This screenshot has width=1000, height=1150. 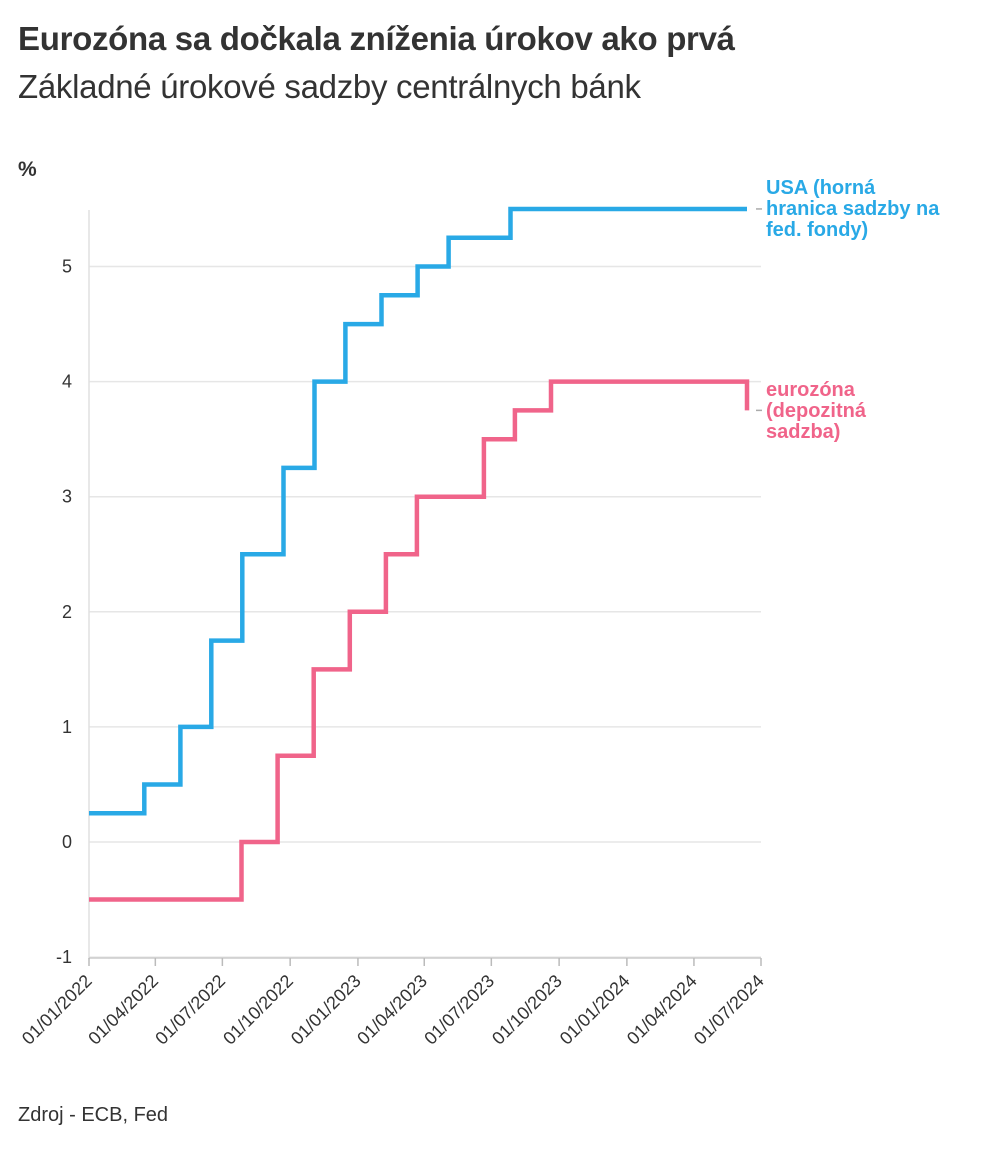 I want to click on x-tick-label: 01/04/2023, so click(x=392, y=1010).